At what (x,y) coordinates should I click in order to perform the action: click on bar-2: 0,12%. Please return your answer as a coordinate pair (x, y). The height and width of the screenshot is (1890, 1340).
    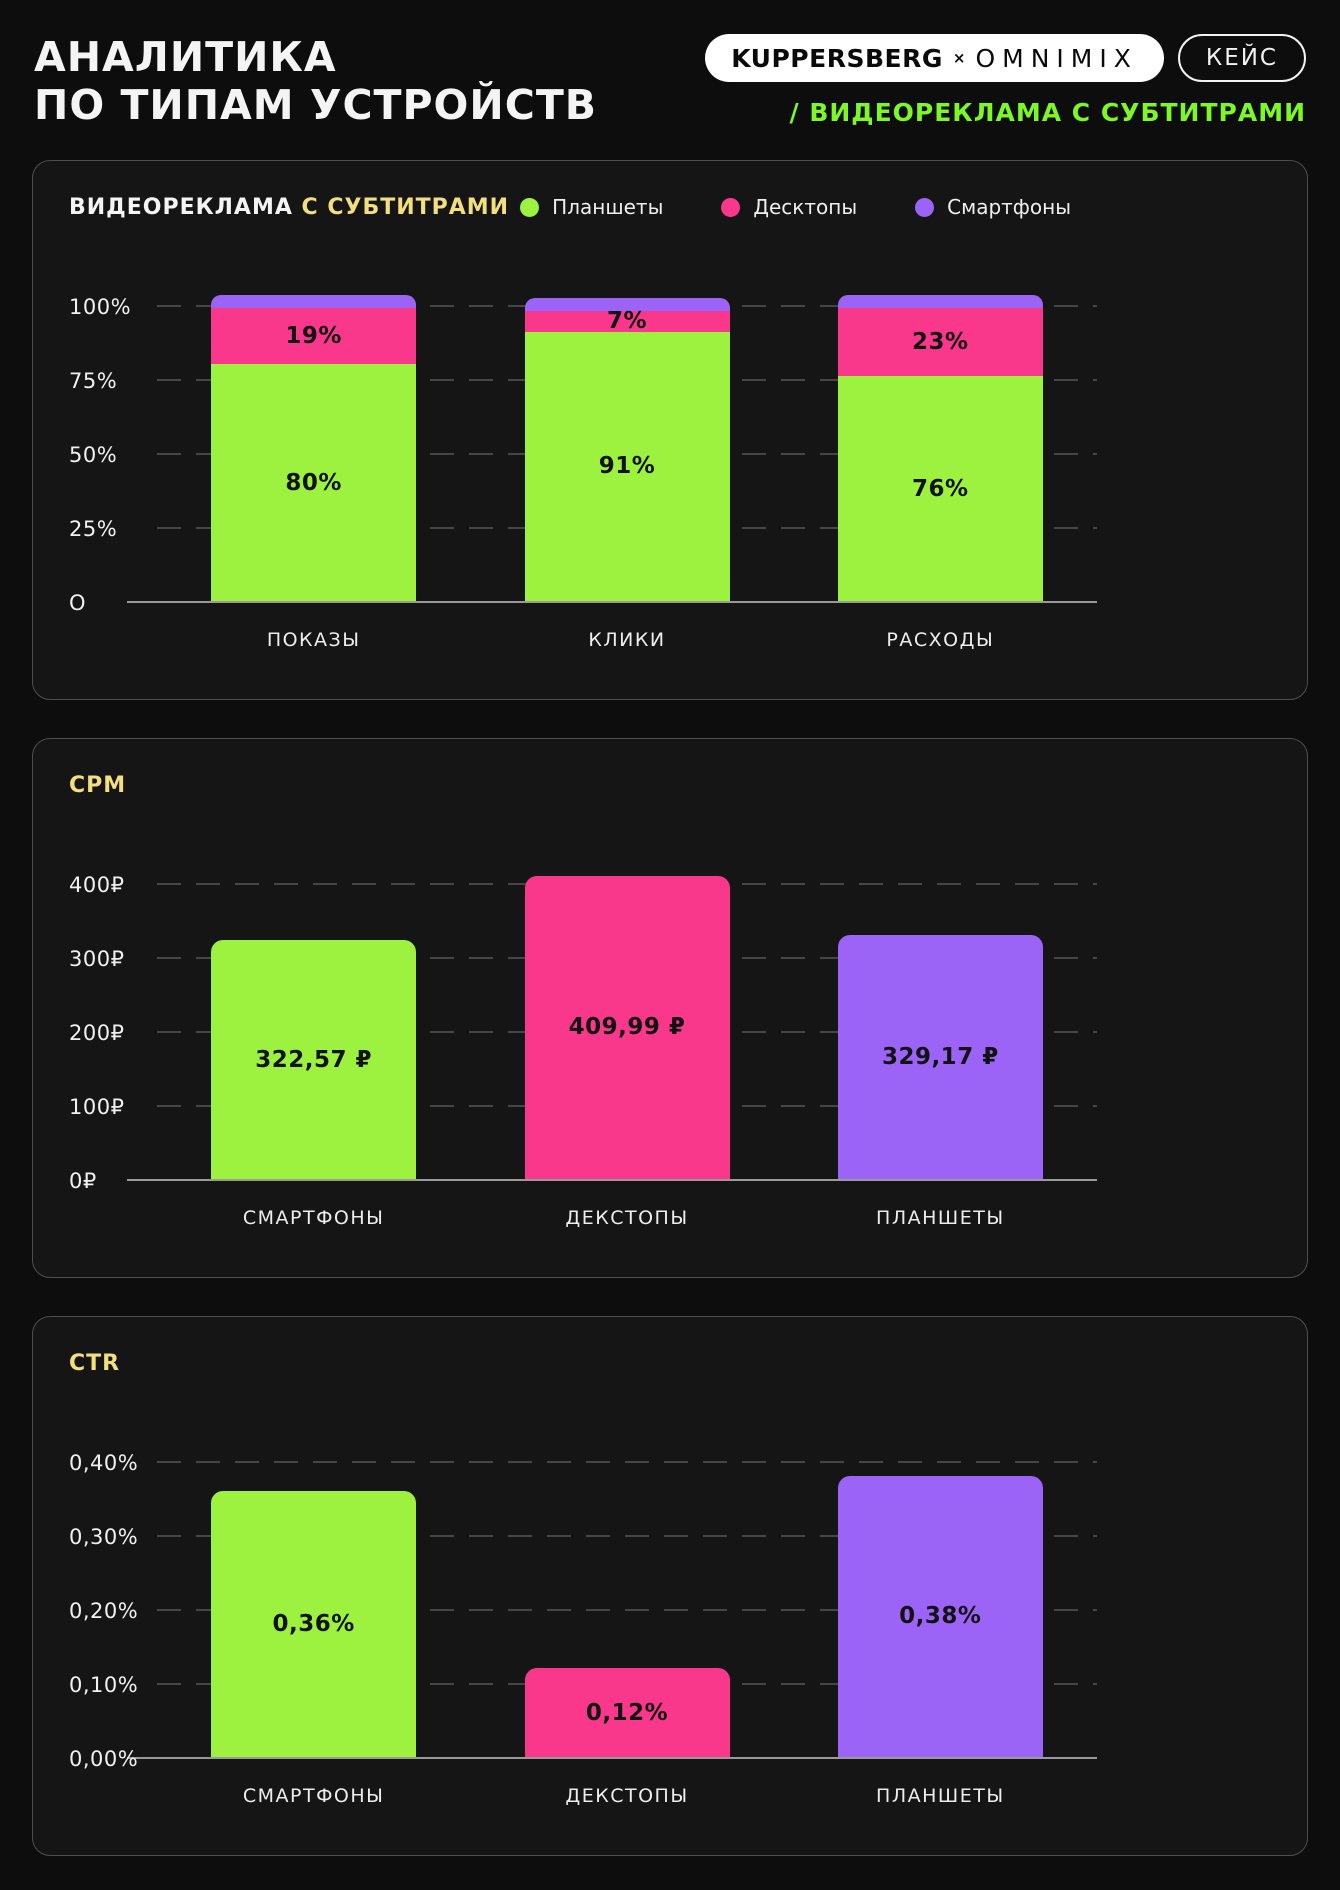
    Looking at the image, I should click on (627, 1712).